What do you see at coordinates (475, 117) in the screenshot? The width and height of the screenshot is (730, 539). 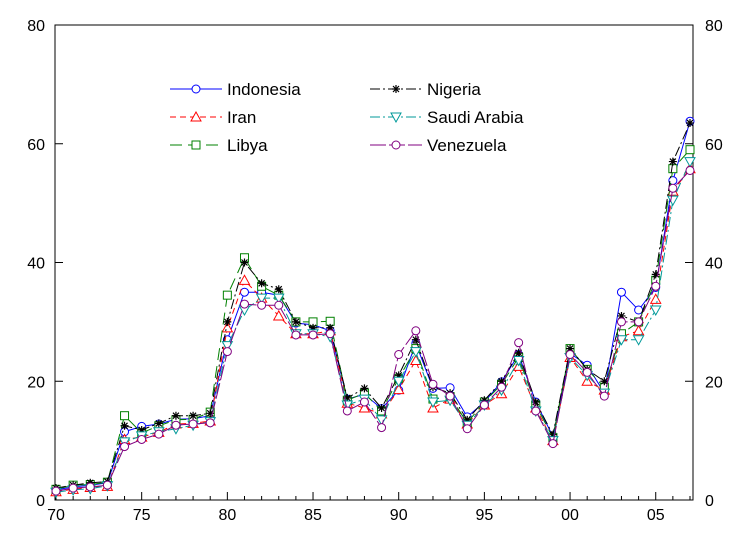 I see `legend-label: Saudi Arabia` at bounding box center [475, 117].